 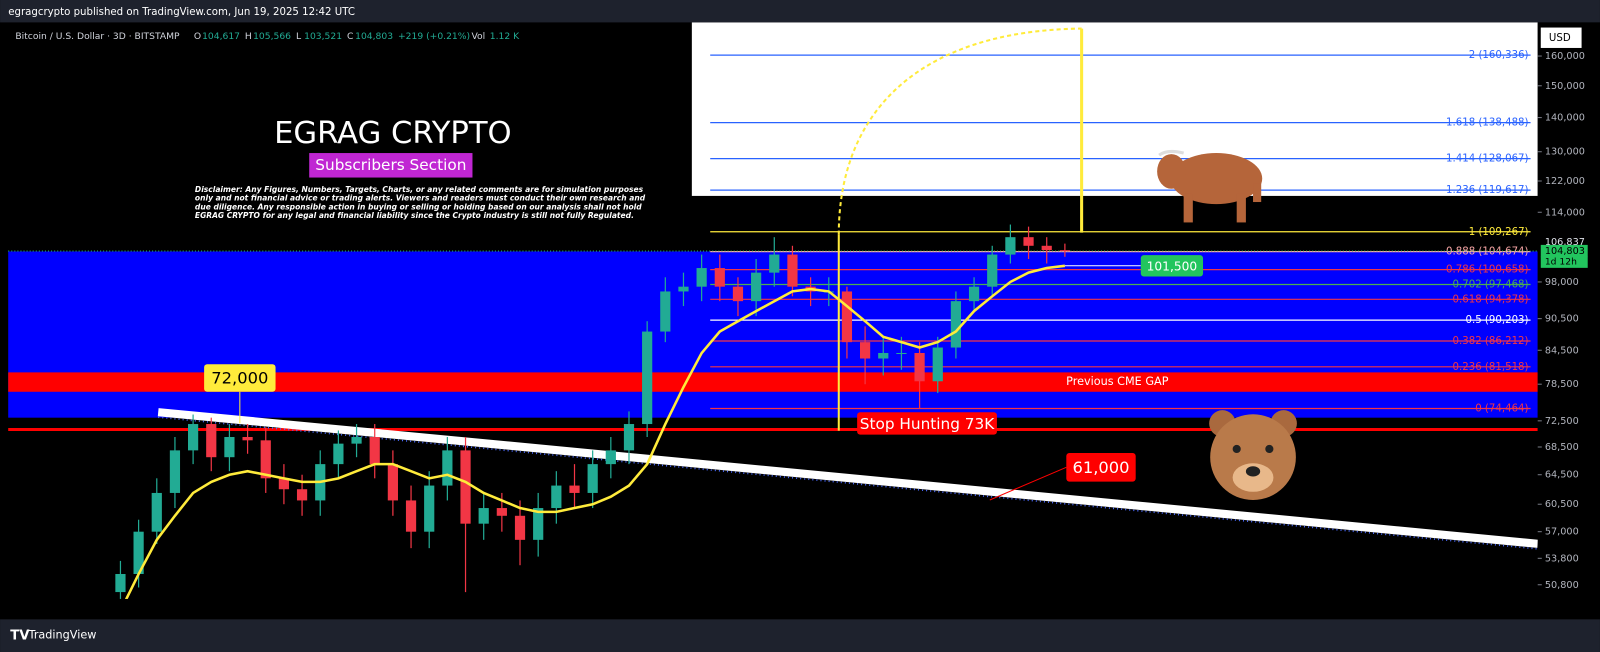 What do you see at coordinates (800, 11) in the screenshot?
I see `top-bar` at bounding box center [800, 11].